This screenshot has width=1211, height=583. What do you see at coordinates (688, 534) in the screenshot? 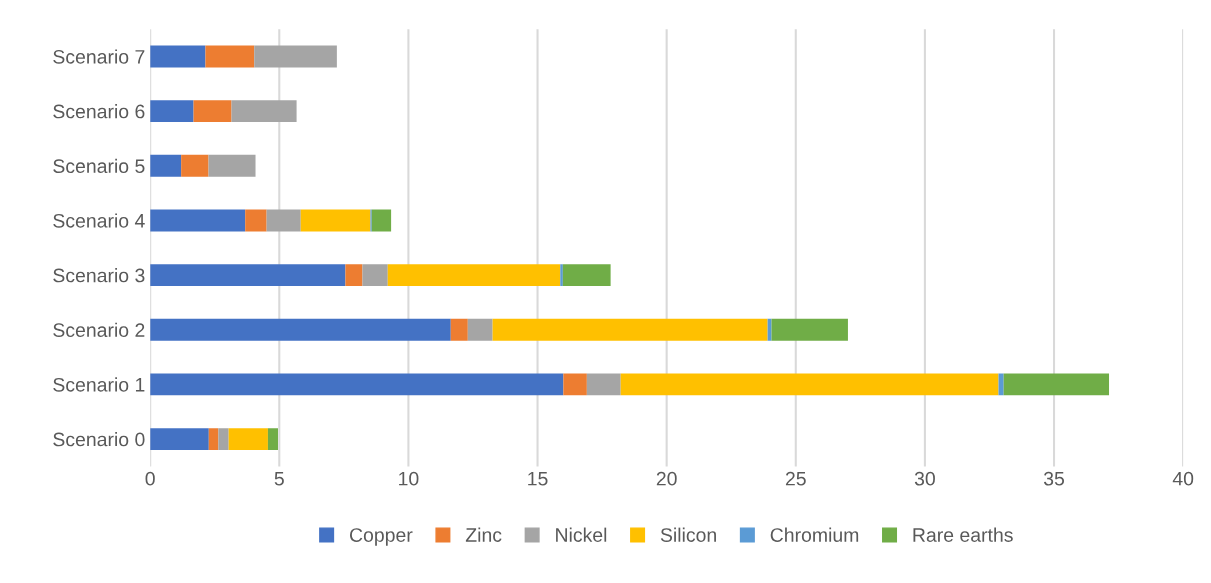
I see `legend-label: Silicon` at bounding box center [688, 534].